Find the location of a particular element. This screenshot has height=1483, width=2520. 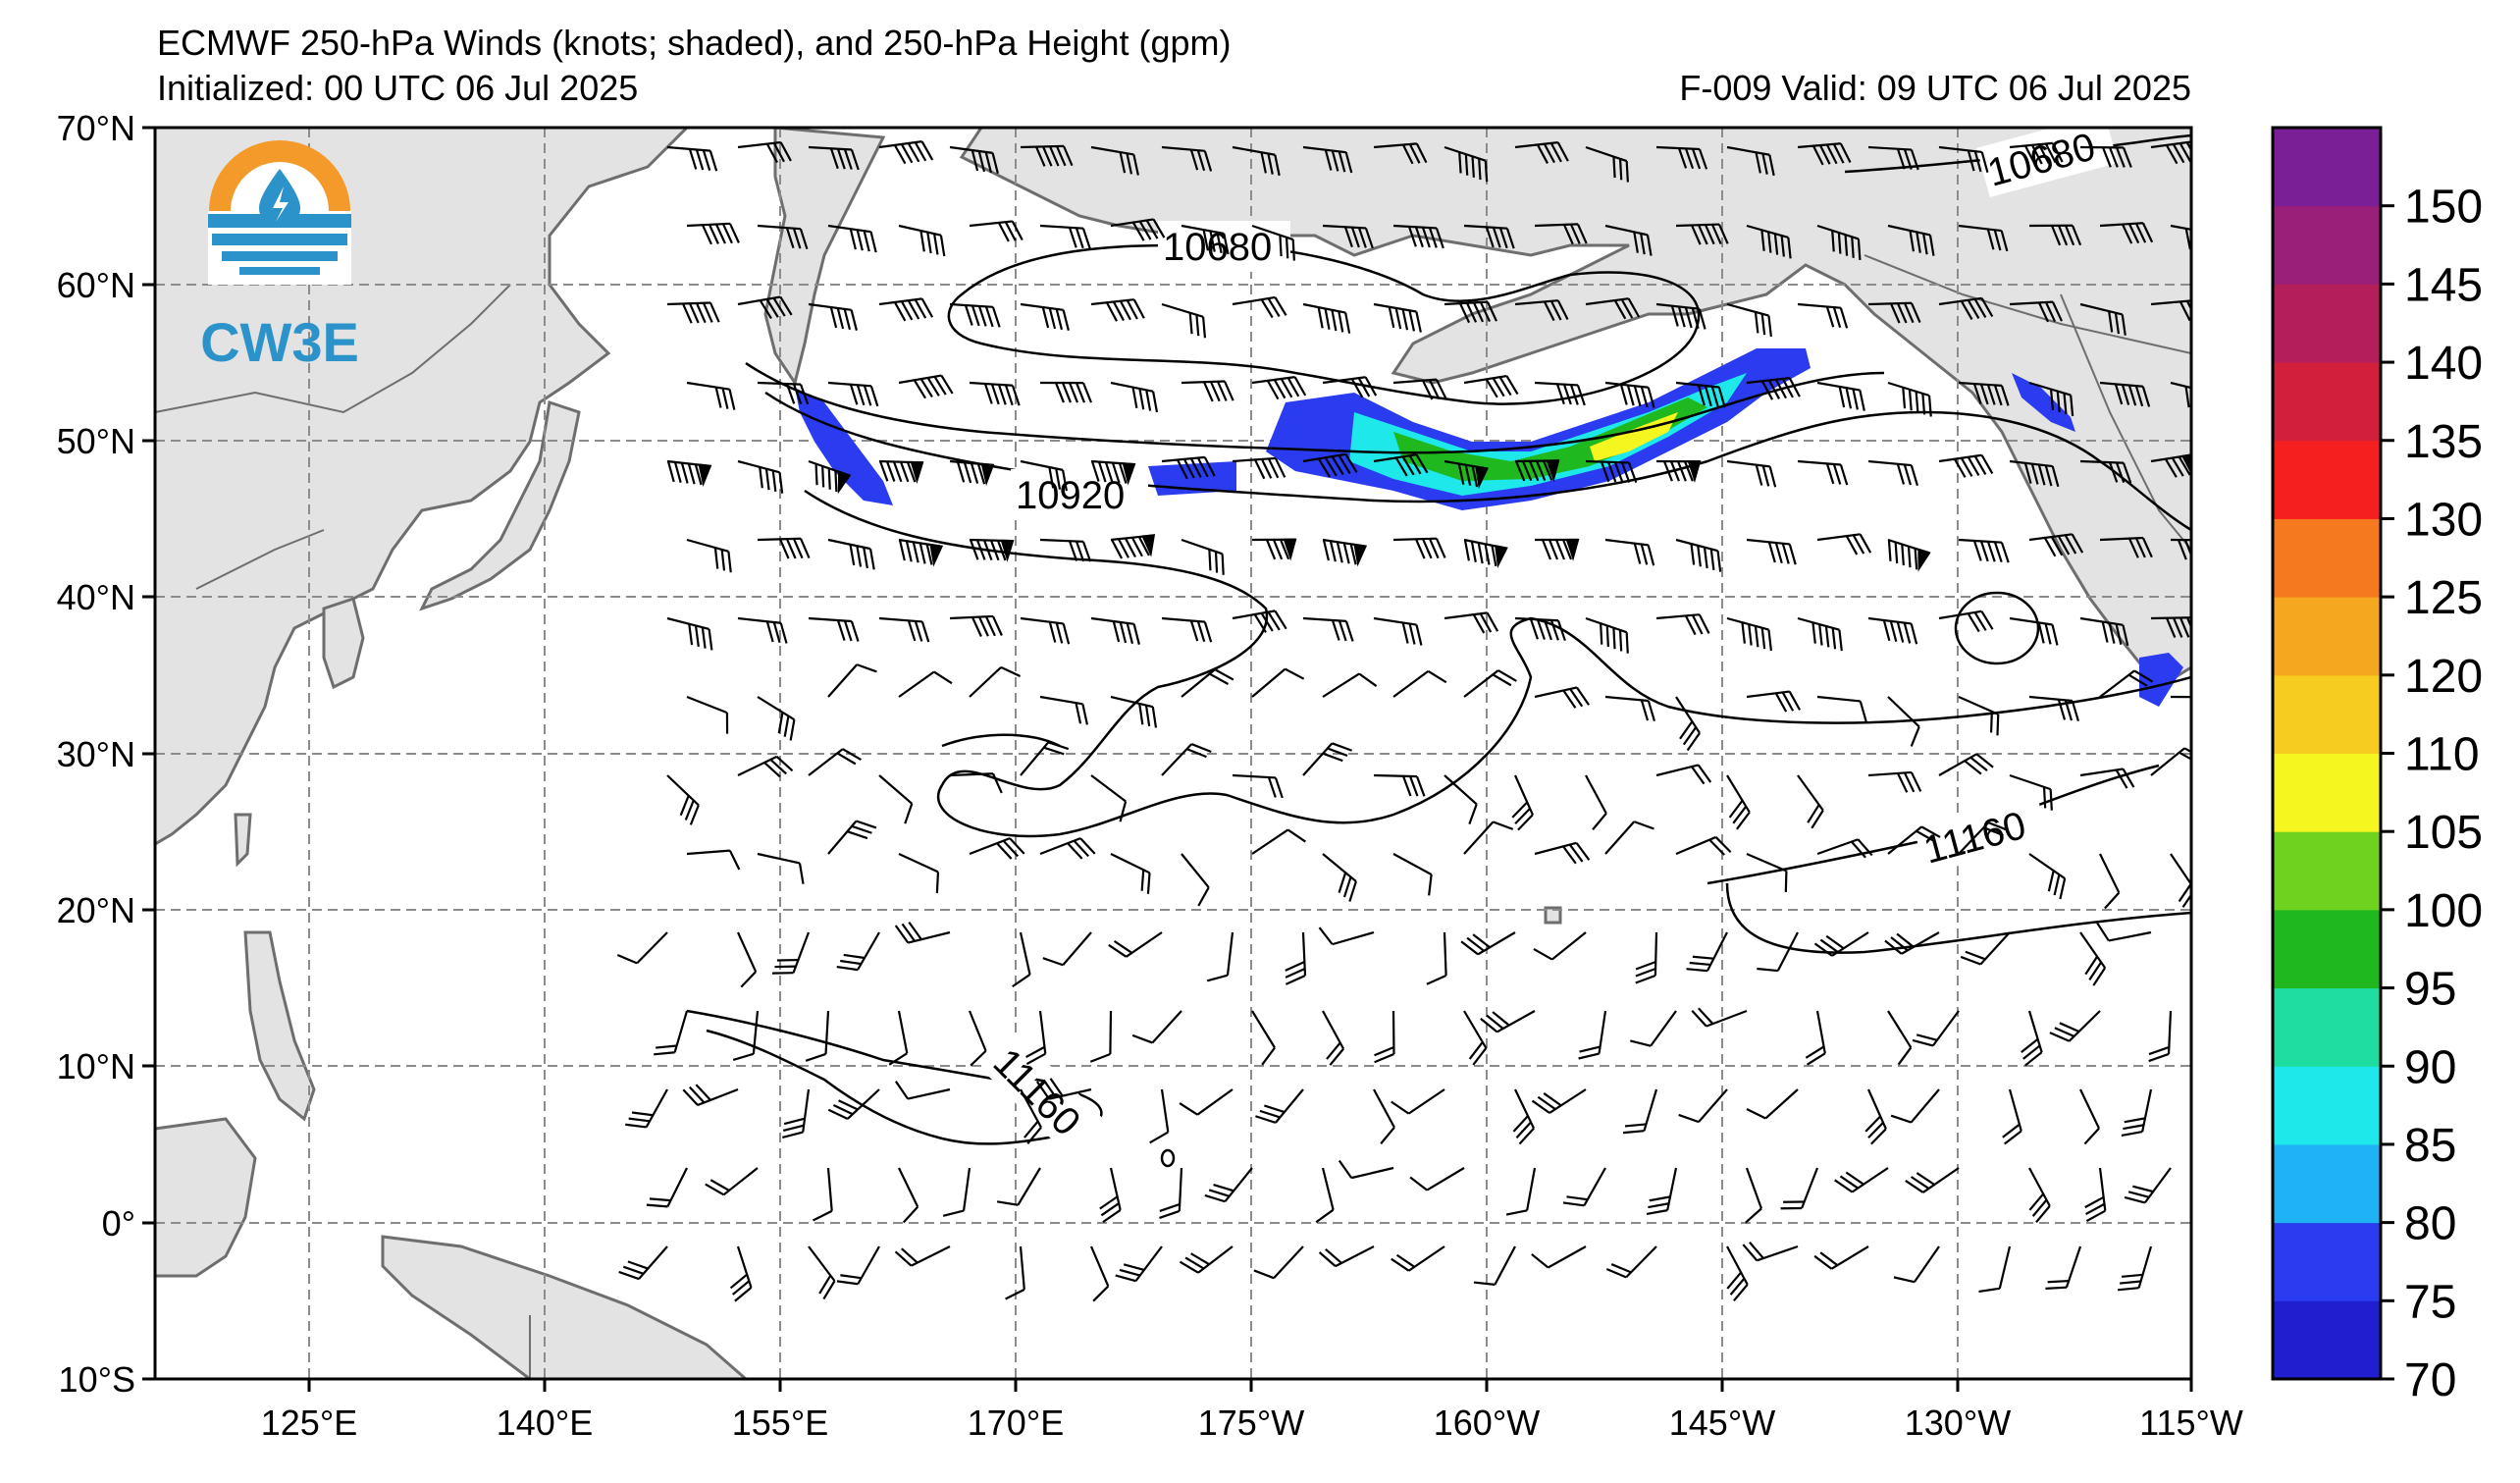

land-taiwan is located at coordinates (243, 841).